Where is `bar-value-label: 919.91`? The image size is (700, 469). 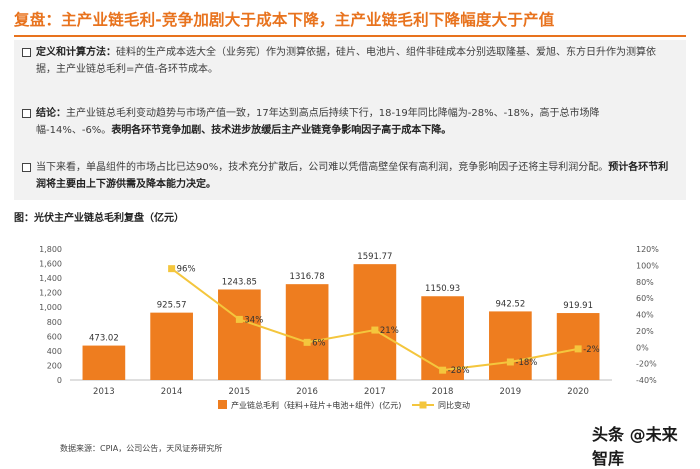 bar-value-label: 919.91 is located at coordinates (578, 306).